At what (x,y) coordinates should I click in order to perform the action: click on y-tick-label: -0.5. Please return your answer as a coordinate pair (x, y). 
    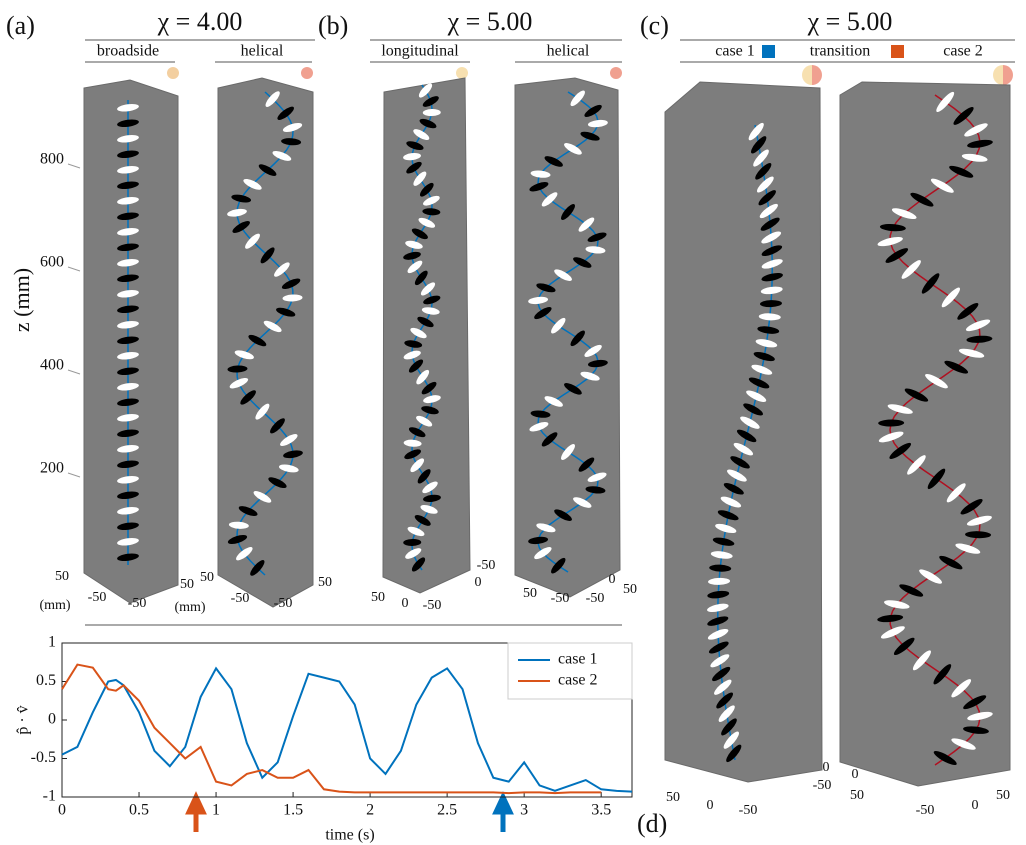
    Looking at the image, I should click on (43, 757).